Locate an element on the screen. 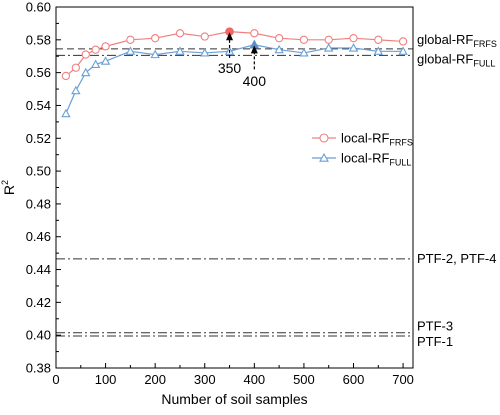 This screenshot has height=415, width=500. y-tick-label: 0.40 is located at coordinates (38, 335).